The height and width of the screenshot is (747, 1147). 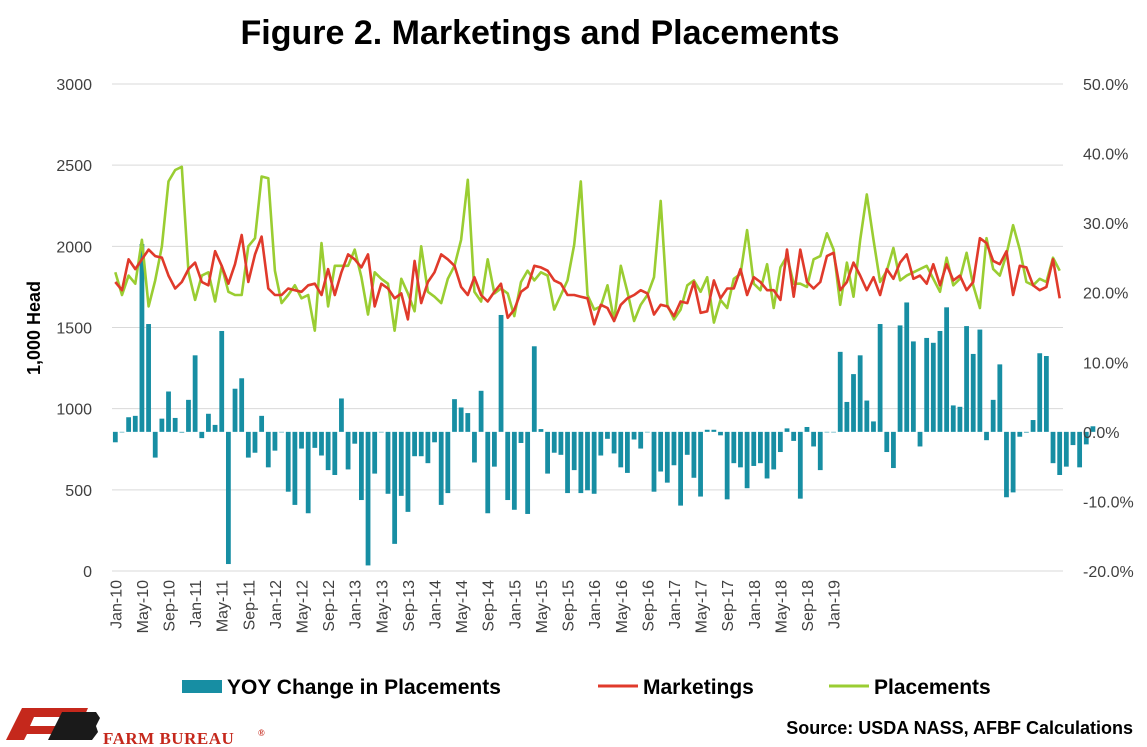 I want to click on x-tick-label: Jan-14, so click(x=436, y=604).